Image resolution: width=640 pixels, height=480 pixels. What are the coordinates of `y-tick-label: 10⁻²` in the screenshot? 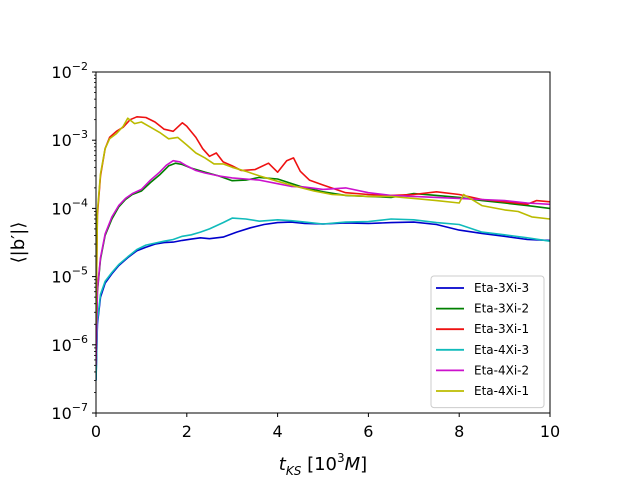 It's located at (69, 71).